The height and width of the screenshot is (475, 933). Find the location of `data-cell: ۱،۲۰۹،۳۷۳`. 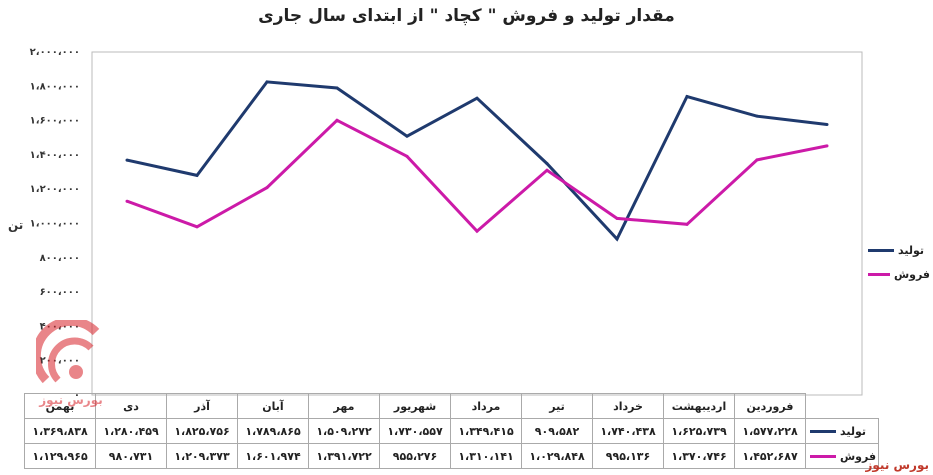

data-cell: ۱،۲۰۹،۳۷۳ is located at coordinates (202, 456).